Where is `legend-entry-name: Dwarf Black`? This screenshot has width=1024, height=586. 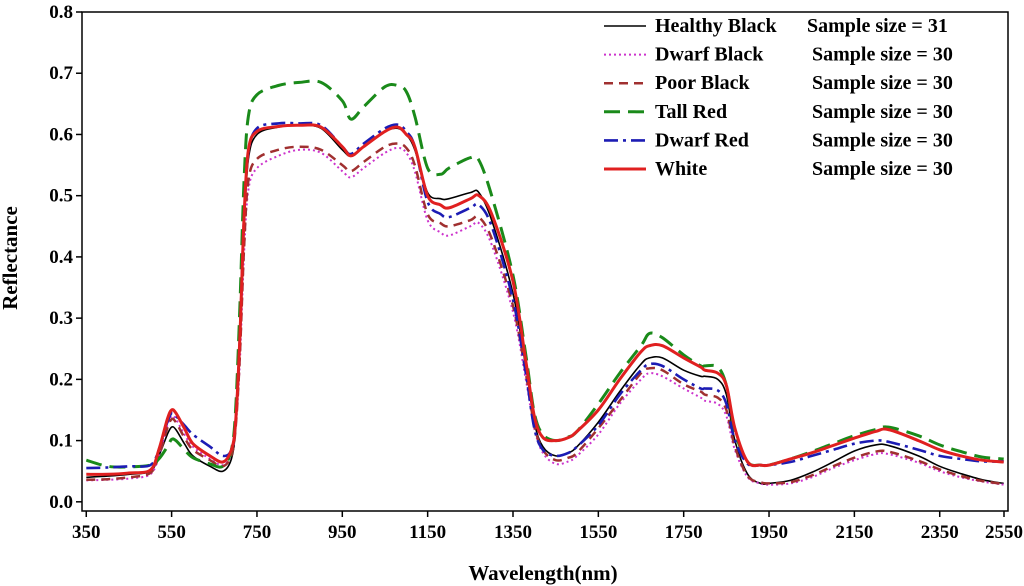
legend-entry-name: Dwarf Black is located at coordinates (709, 55).